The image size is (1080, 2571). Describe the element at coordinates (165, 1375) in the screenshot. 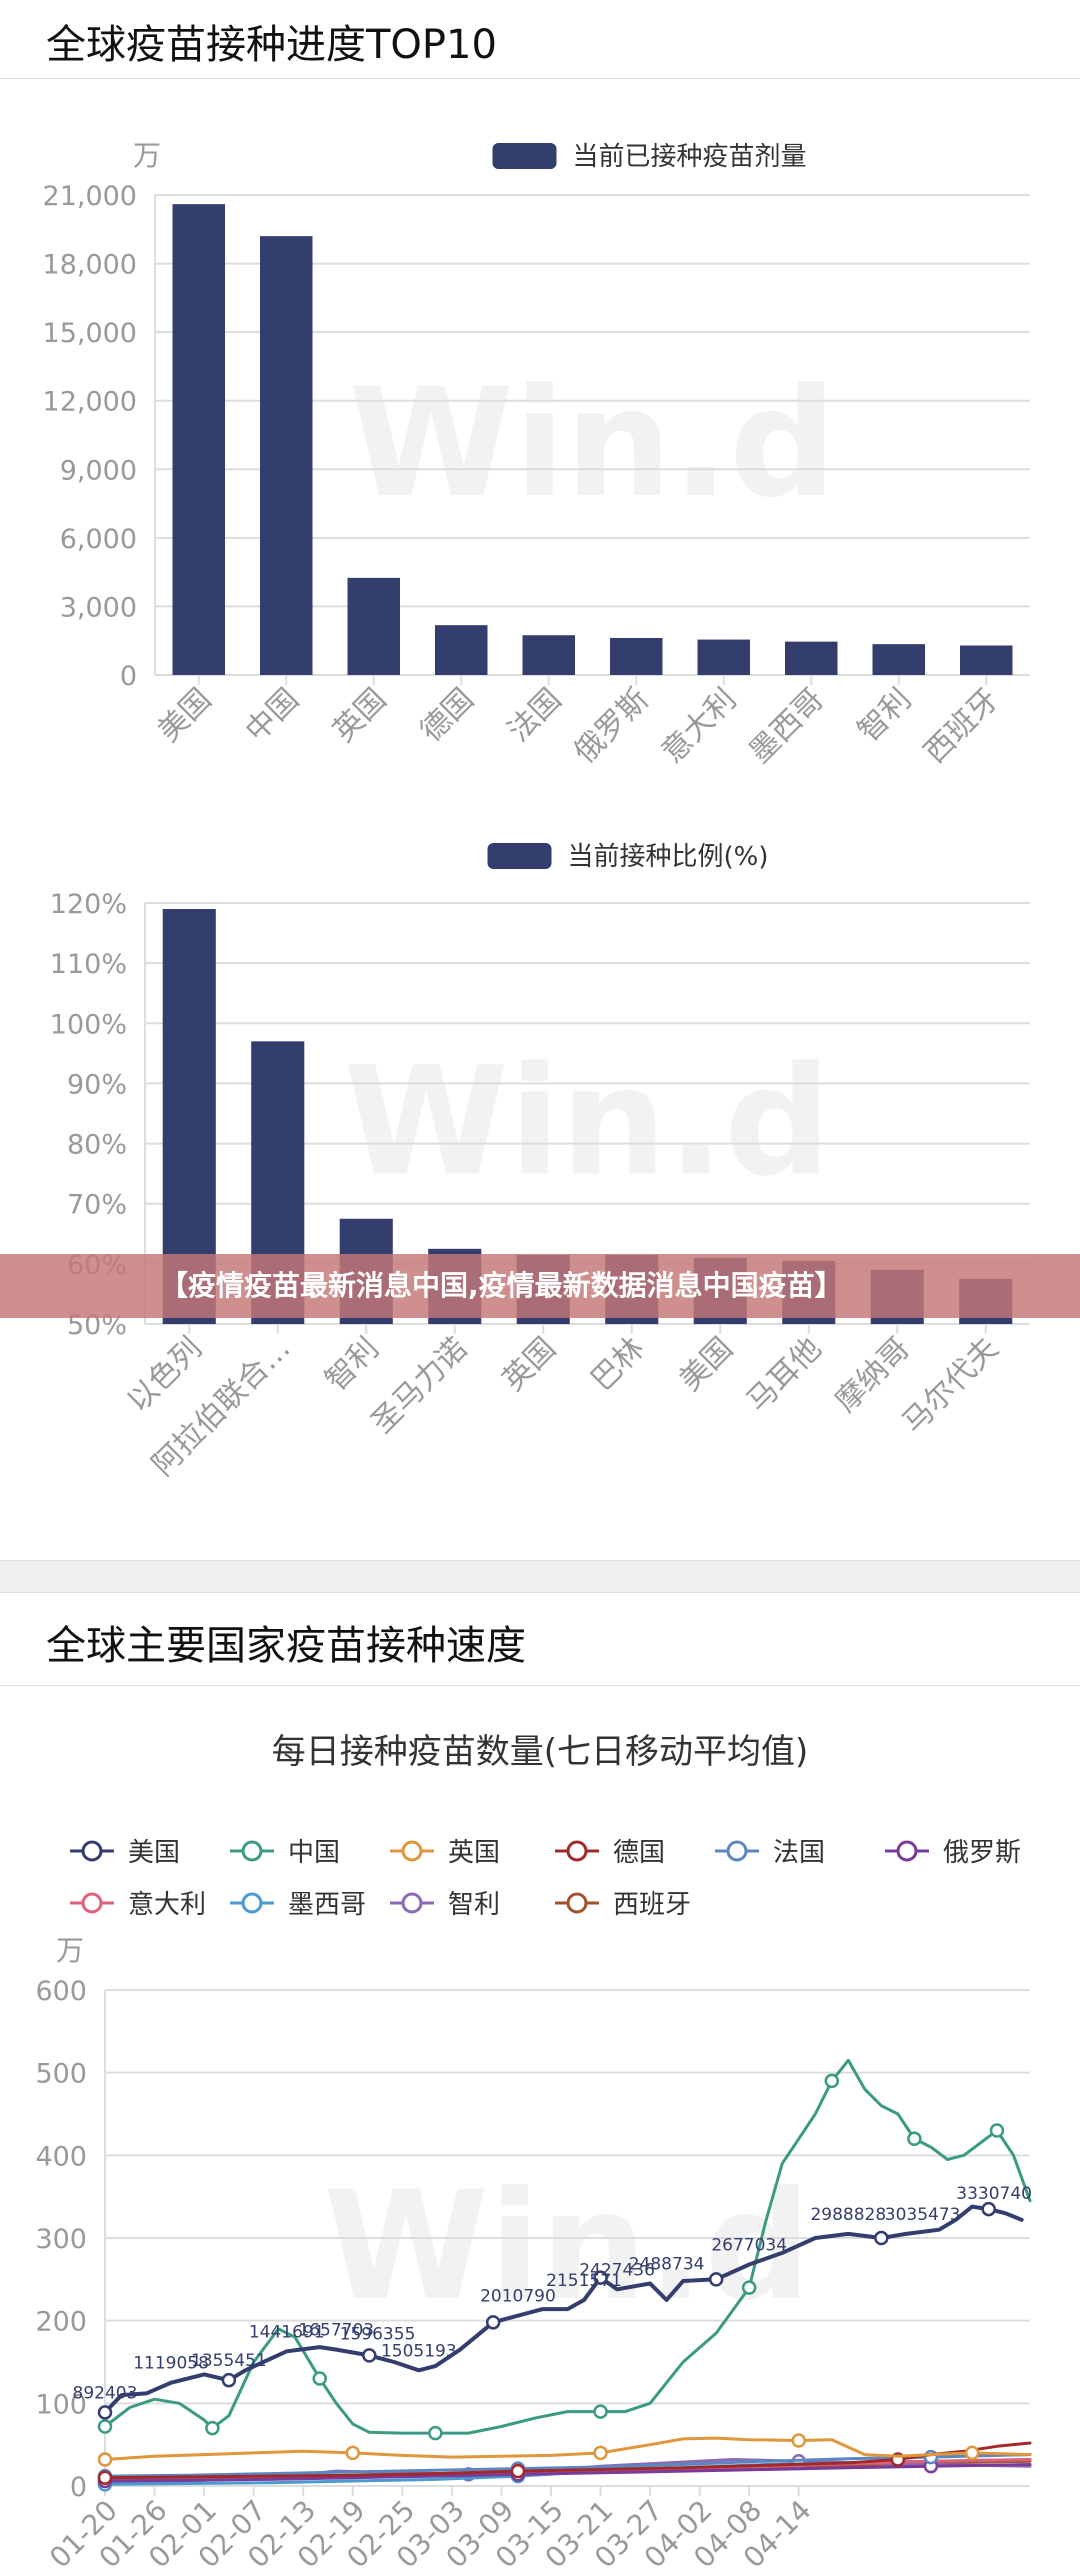

I see `x-tick-label: 以色列` at that location.